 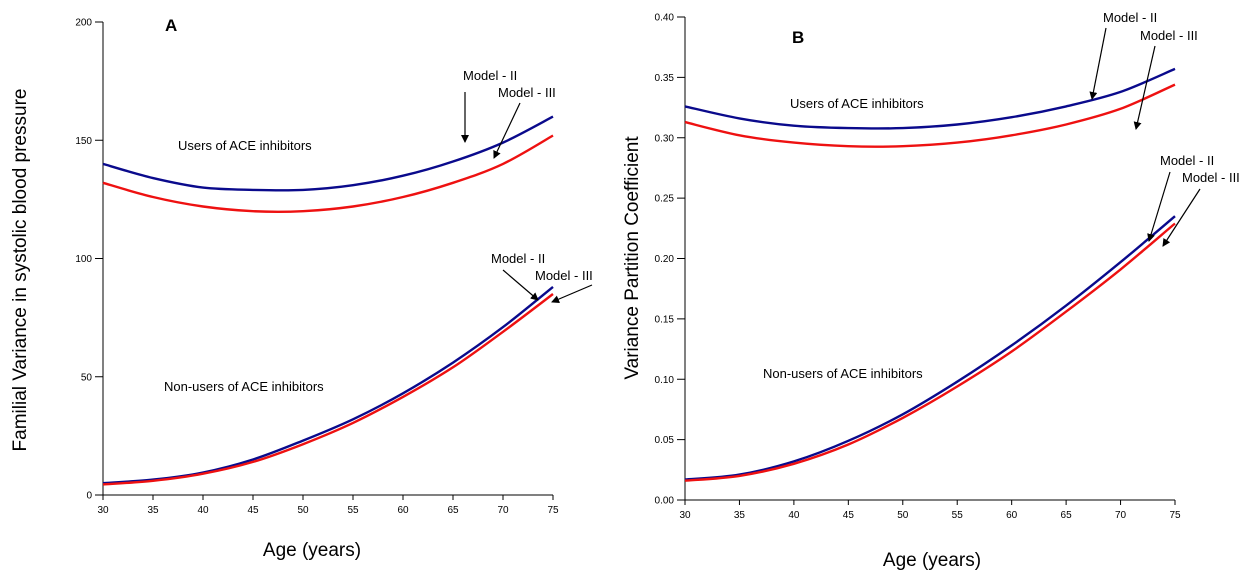 What do you see at coordinates (665, 199) in the screenshot?
I see `panel-b-y-tick-label: 0.25` at bounding box center [665, 199].